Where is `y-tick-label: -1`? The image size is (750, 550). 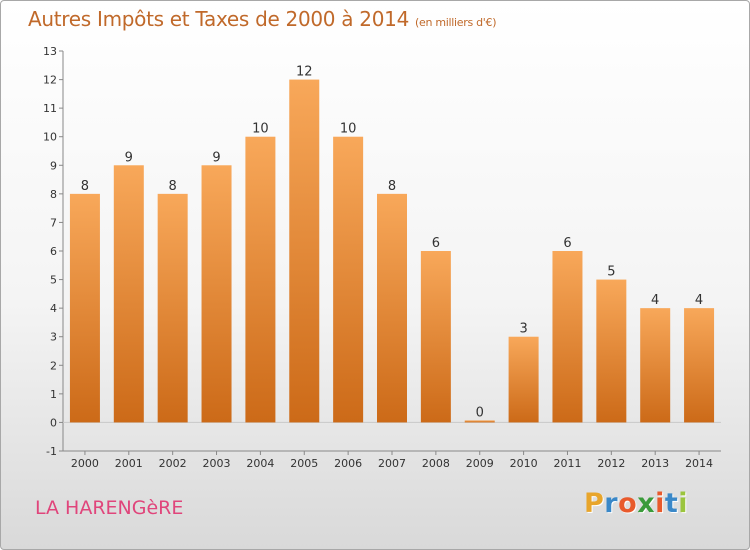
y-tick-label: -1 is located at coordinates (51, 451).